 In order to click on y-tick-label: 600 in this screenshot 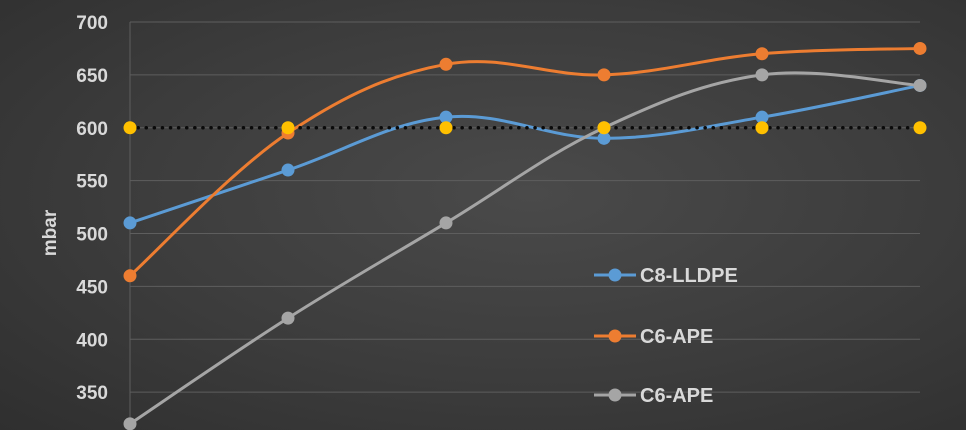, I will do `click(92, 129)`.